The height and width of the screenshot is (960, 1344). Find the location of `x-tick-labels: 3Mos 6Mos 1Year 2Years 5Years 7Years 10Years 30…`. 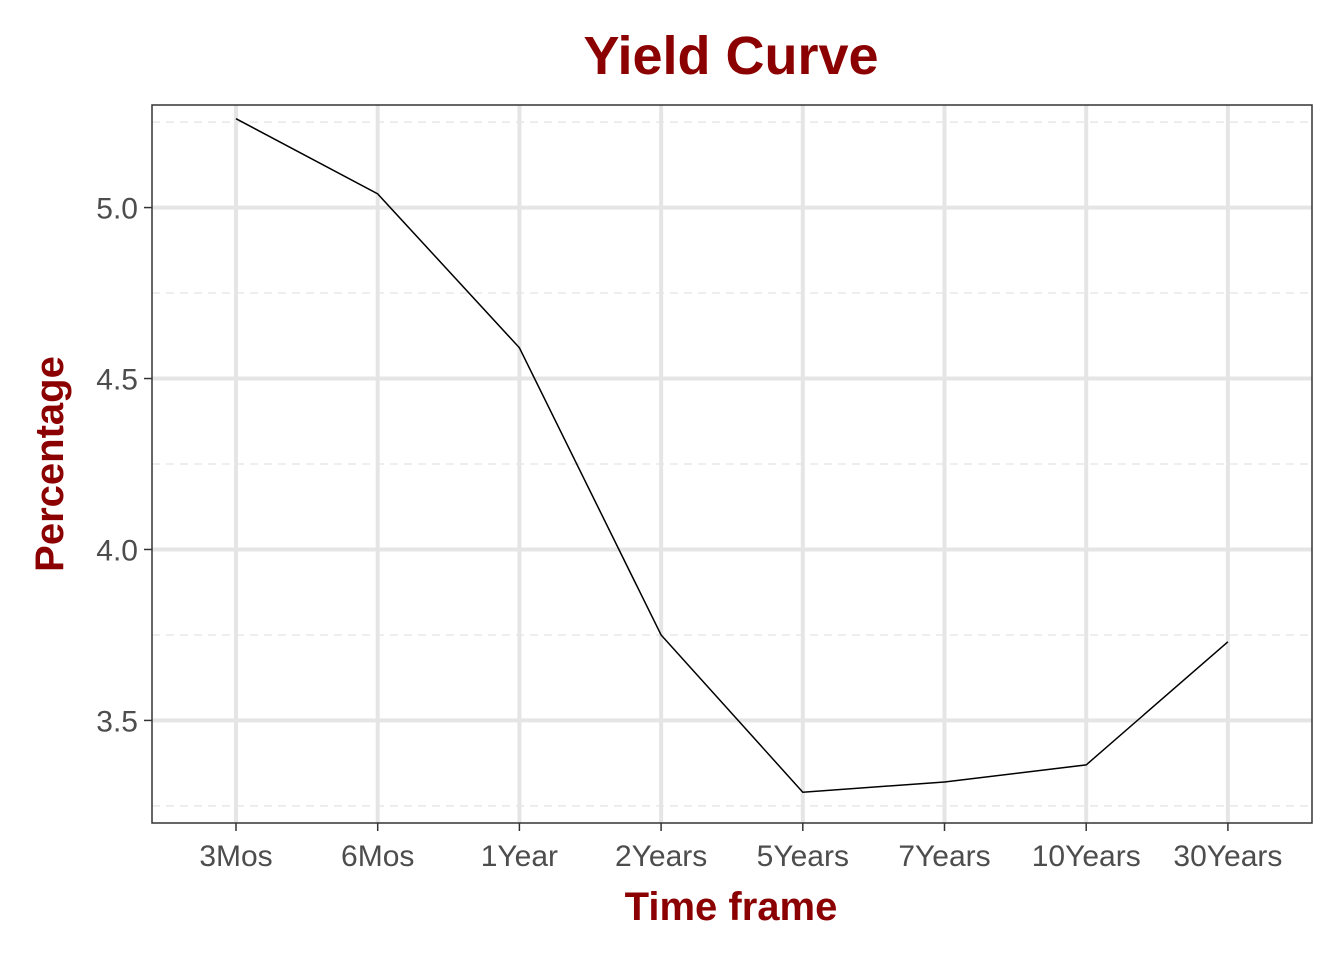

x-tick-labels: 3Mos 6Mos 1Year 2Years 5Years 7Years 10Years 30… is located at coordinates (740, 856).